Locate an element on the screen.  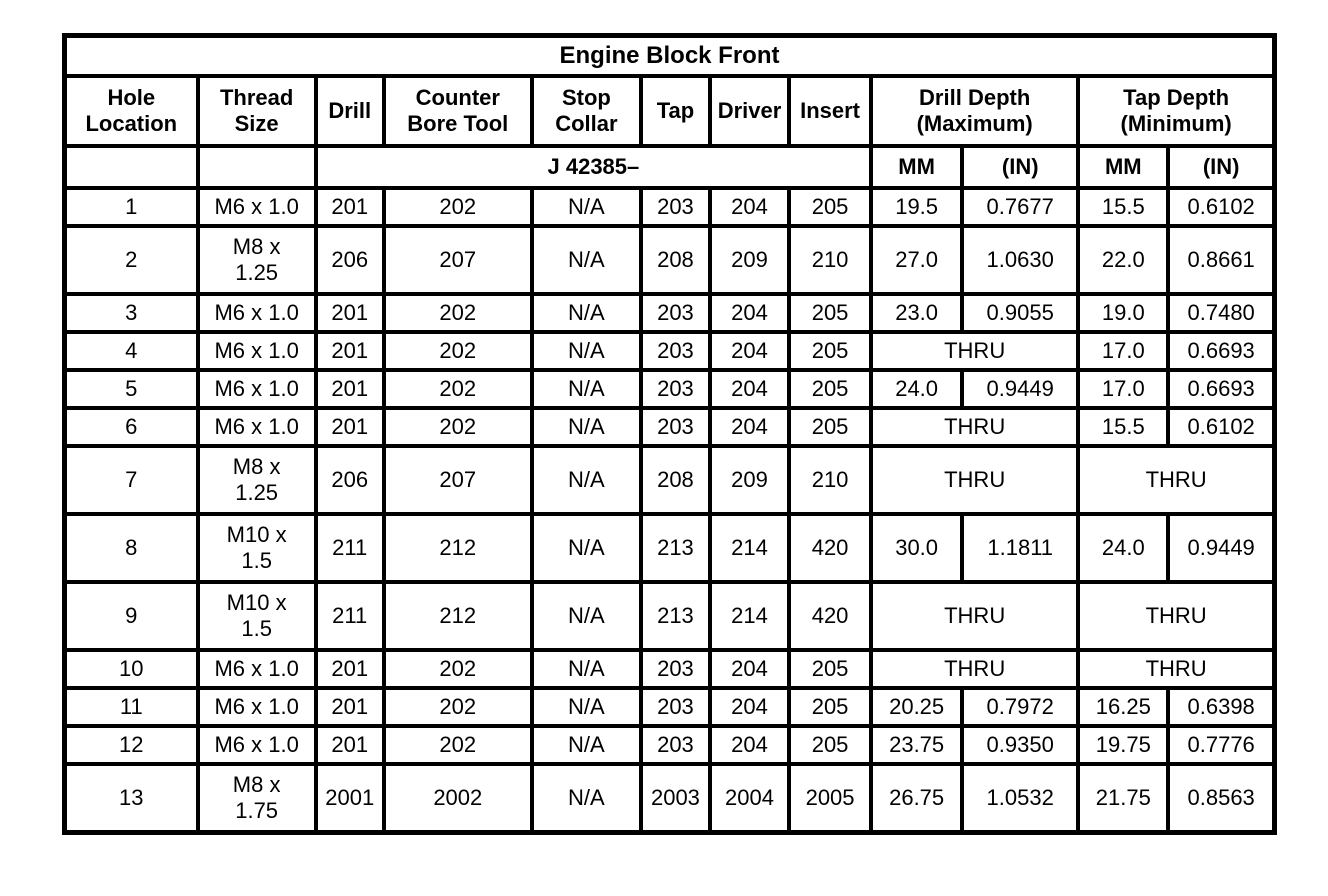
cell-drill-depth-in: 0.9449 is located at coordinates (1020, 389).